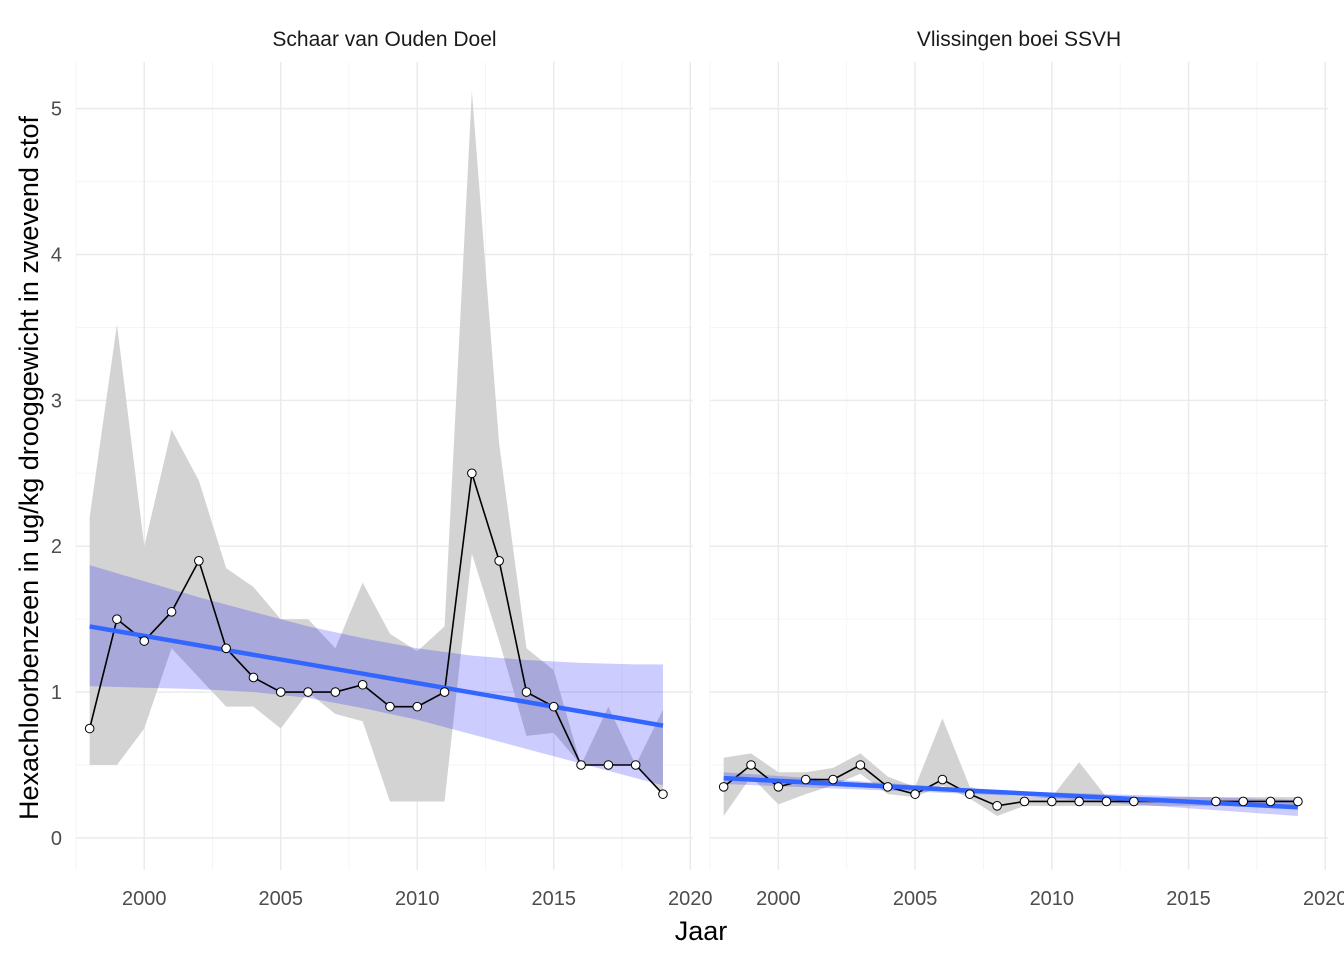 This screenshot has width=1344, height=960. I want to click on range-ribbon, so click(1010, 767).